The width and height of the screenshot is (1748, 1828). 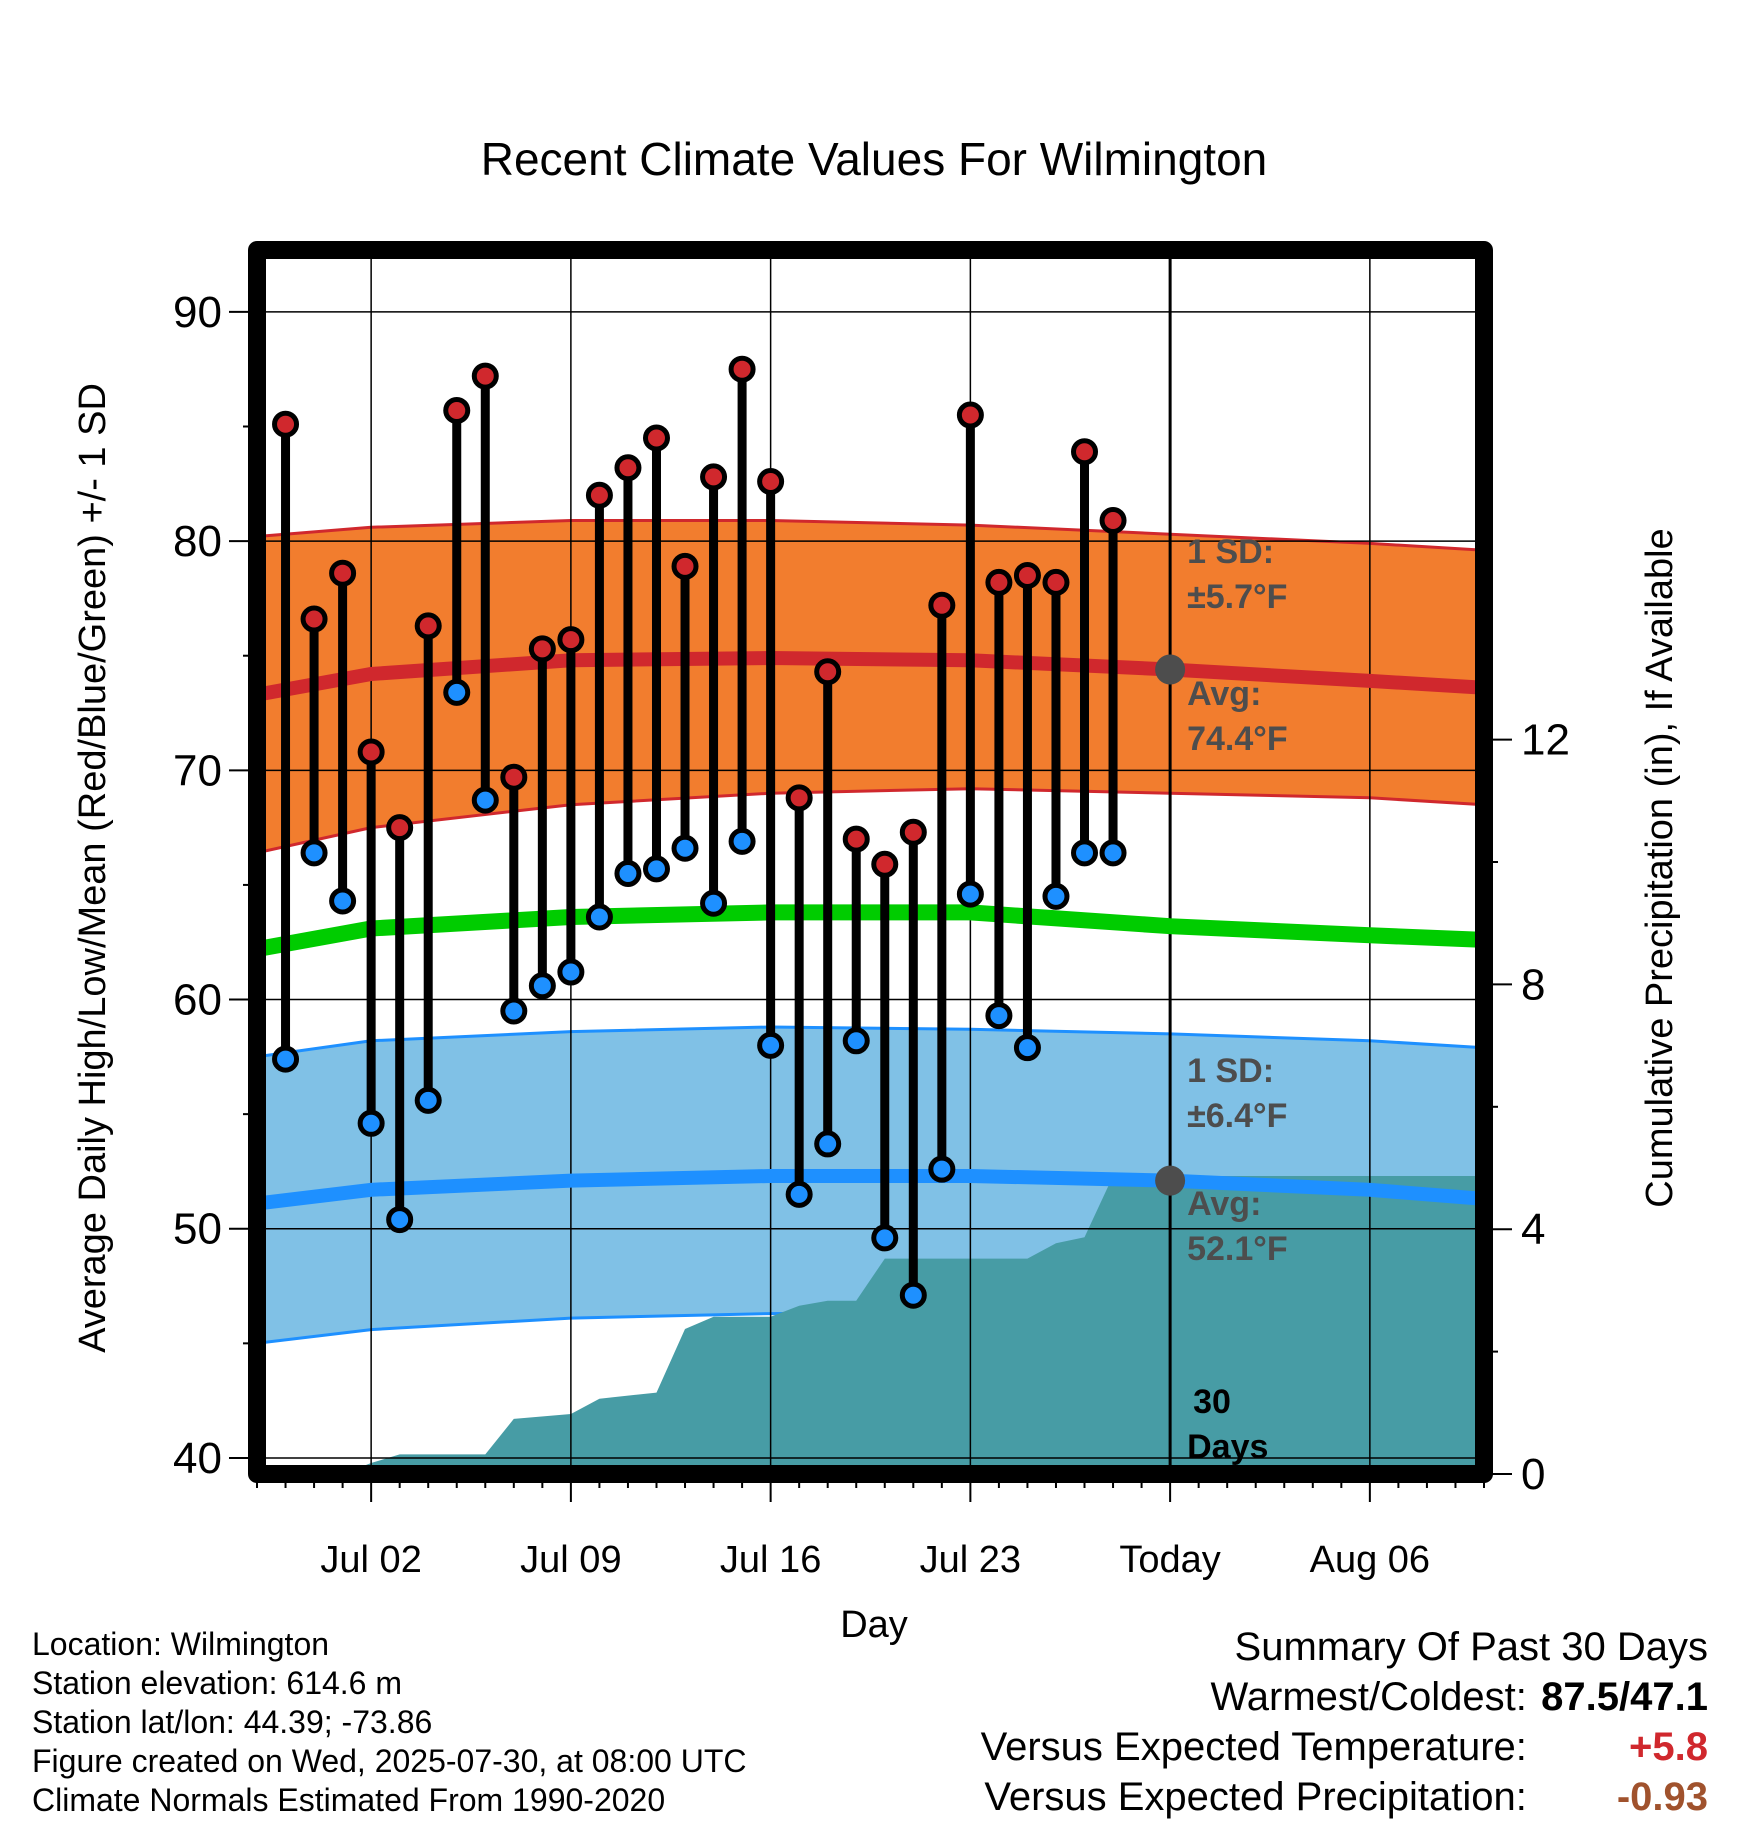 I want to click on days-unit-label: Days, so click(x=1227, y=1447).